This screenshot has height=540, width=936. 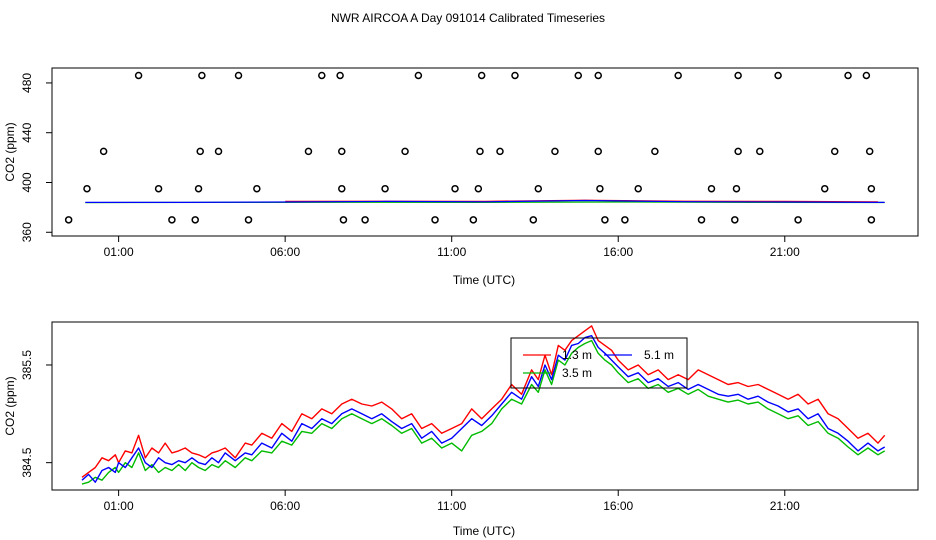 I want to click on top-y-tick-label: 360, so click(x=27, y=232).